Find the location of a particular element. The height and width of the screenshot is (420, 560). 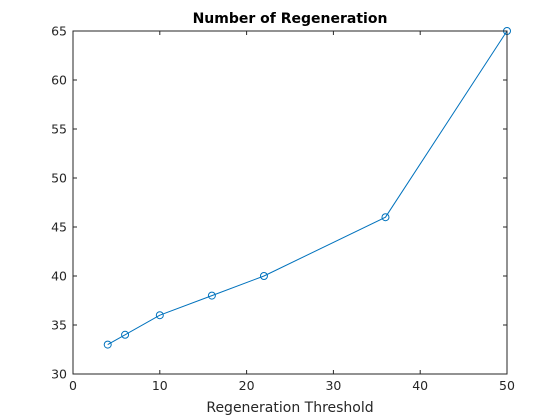

x-tick-label: 40 is located at coordinates (420, 385).